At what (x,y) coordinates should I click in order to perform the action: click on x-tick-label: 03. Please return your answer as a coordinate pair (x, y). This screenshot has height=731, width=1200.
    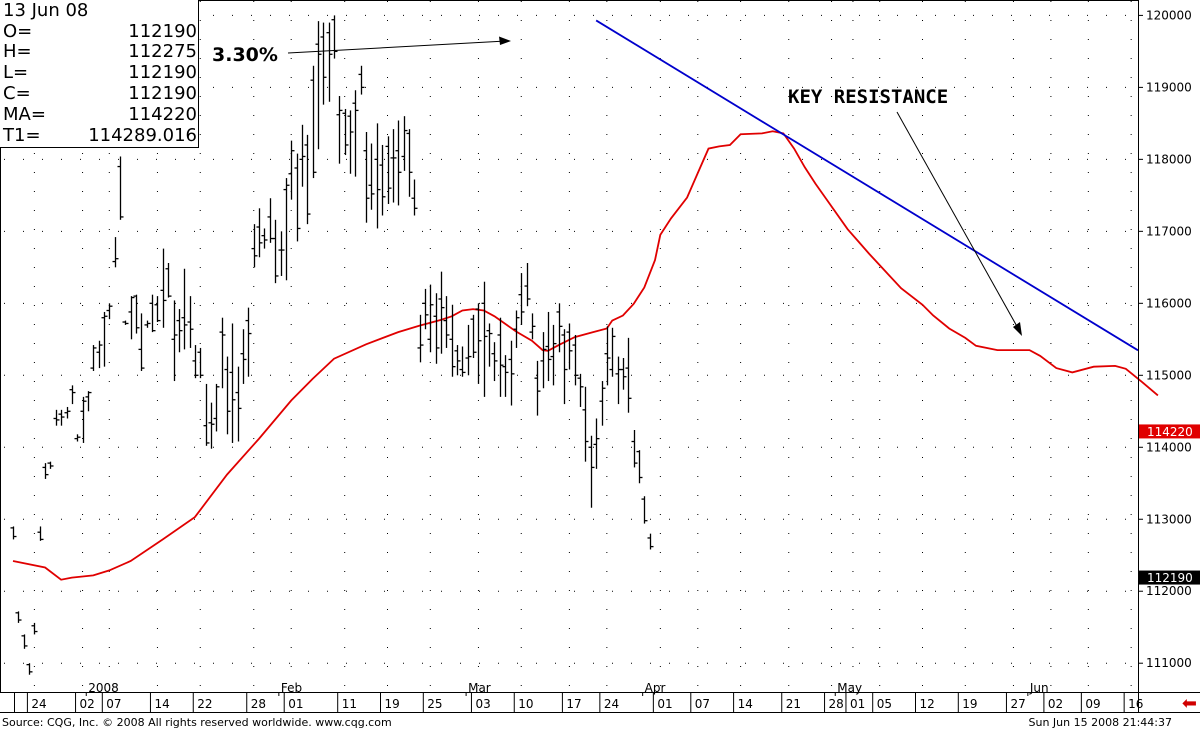
    Looking at the image, I should click on (482, 704).